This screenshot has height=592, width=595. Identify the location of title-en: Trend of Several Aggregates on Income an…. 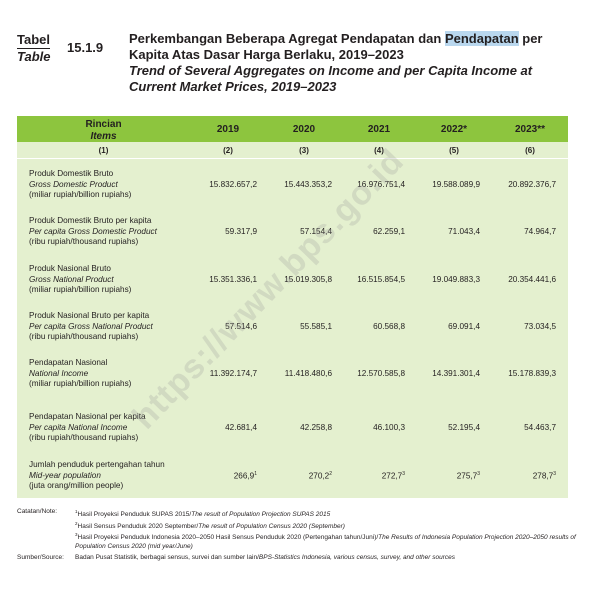
(331, 78).